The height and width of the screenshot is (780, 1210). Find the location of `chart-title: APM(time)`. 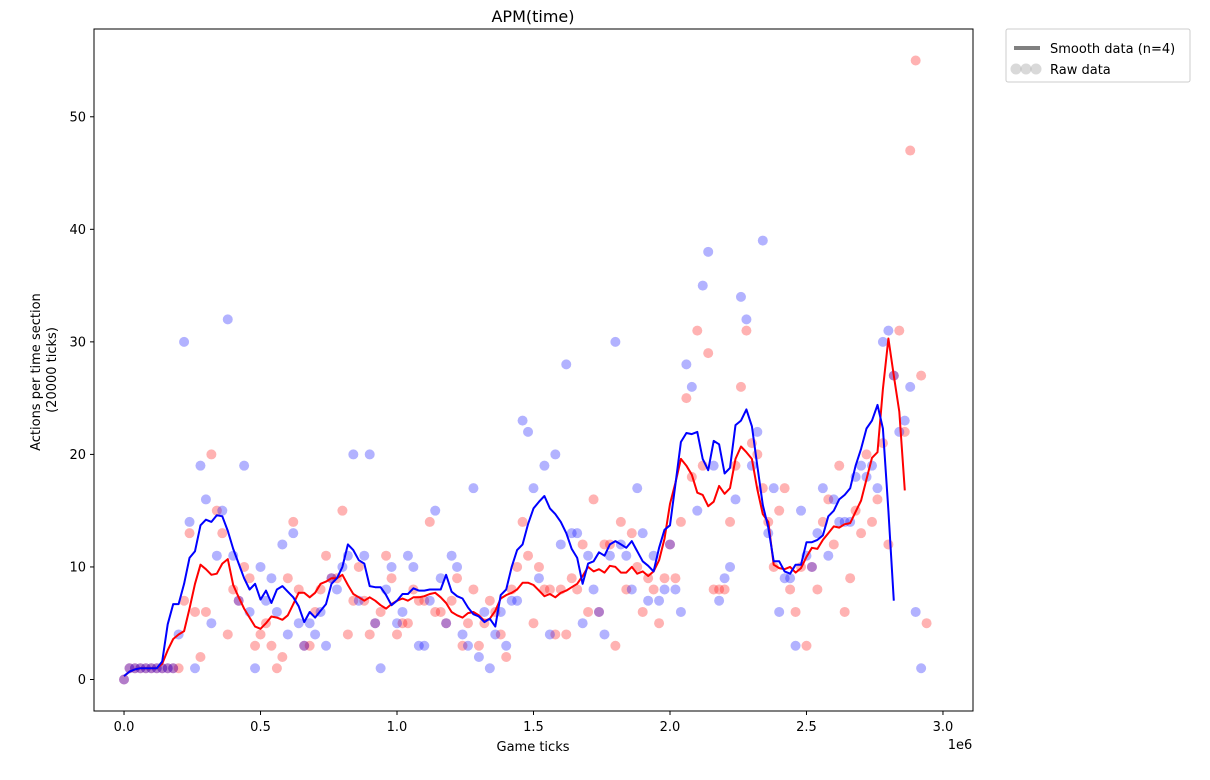

chart-title: APM(time) is located at coordinates (532, 16).